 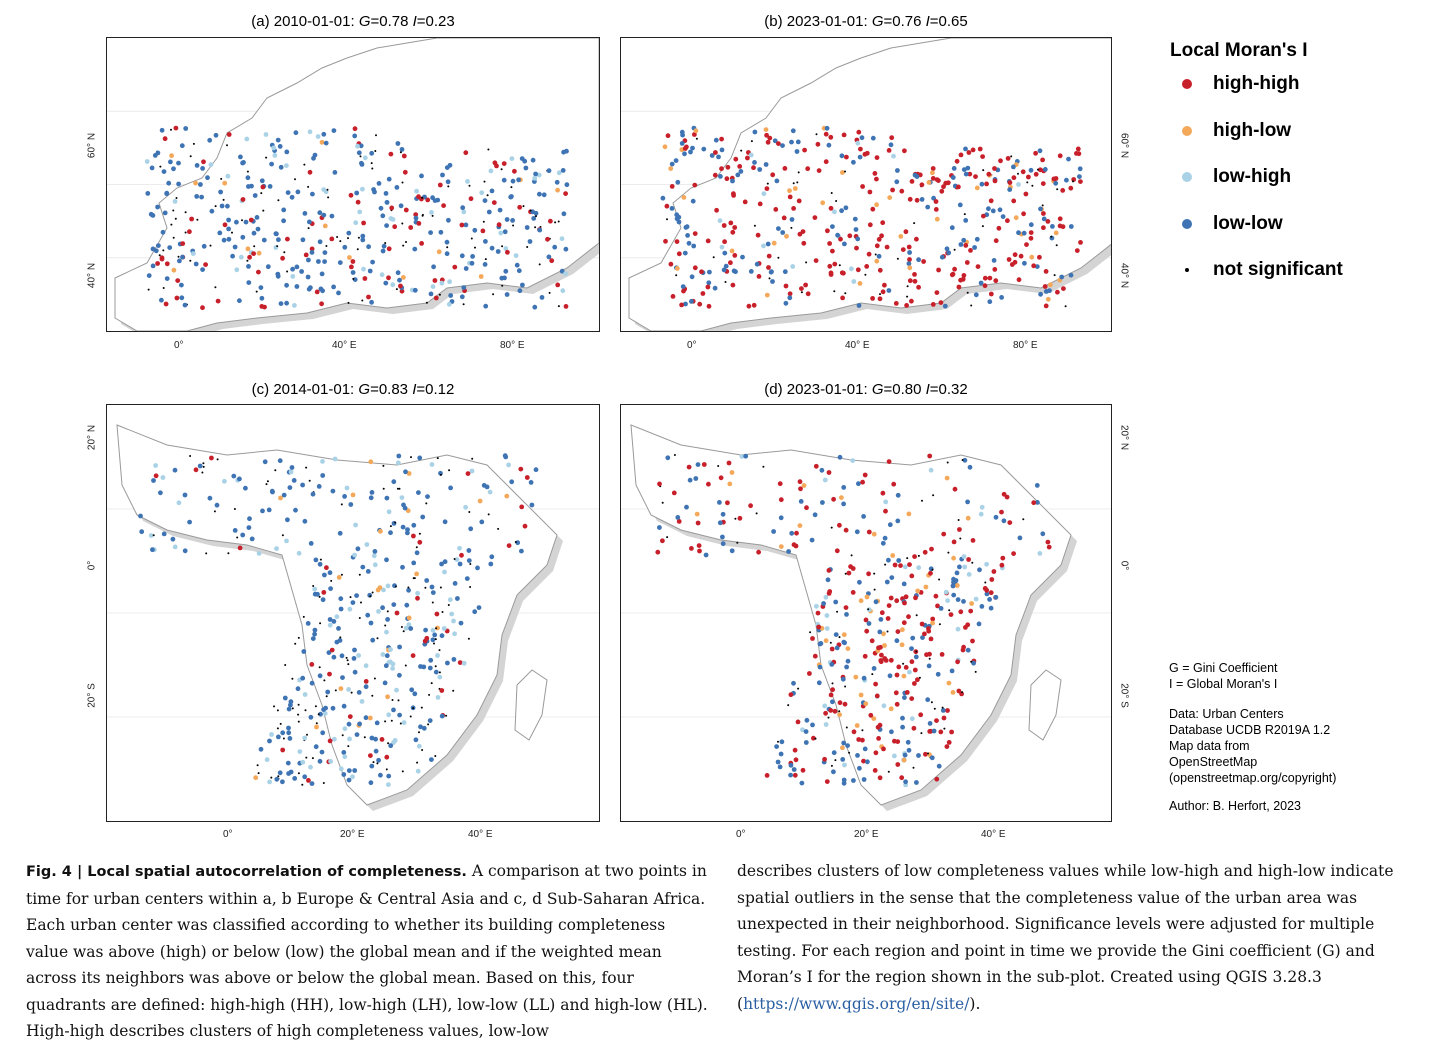 What do you see at coordinates (856, 1003) in the screenshot?
I see `qgis-link: https://www.qgis.org/en/site/` at bounding box center [856, 1003].